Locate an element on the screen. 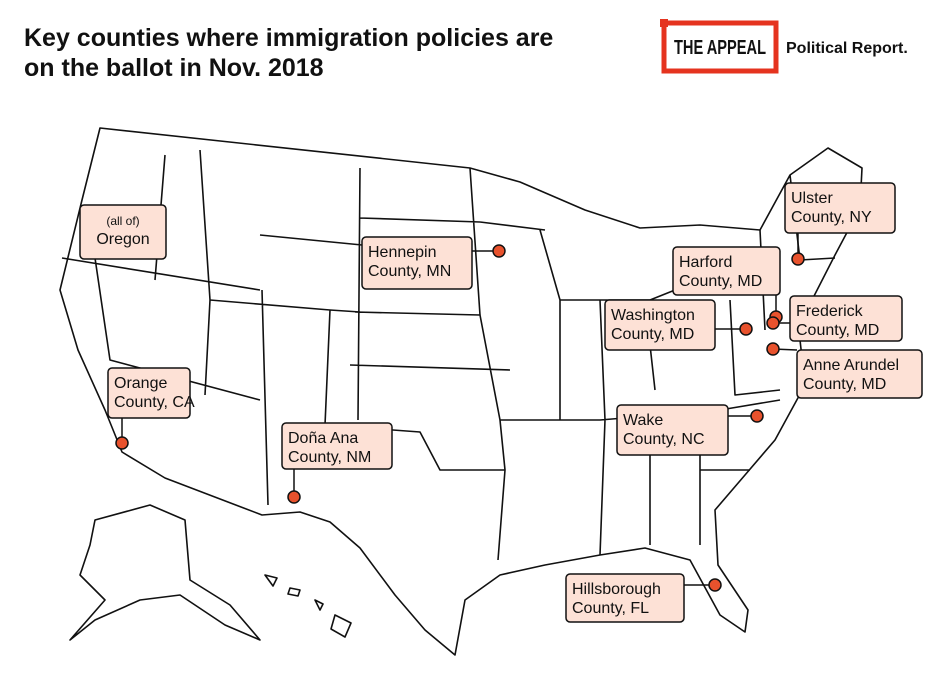 Image resolution: width=940 pixels, height=691 pixels. label-text: Doña Ana is located at coordinates (323, 438).